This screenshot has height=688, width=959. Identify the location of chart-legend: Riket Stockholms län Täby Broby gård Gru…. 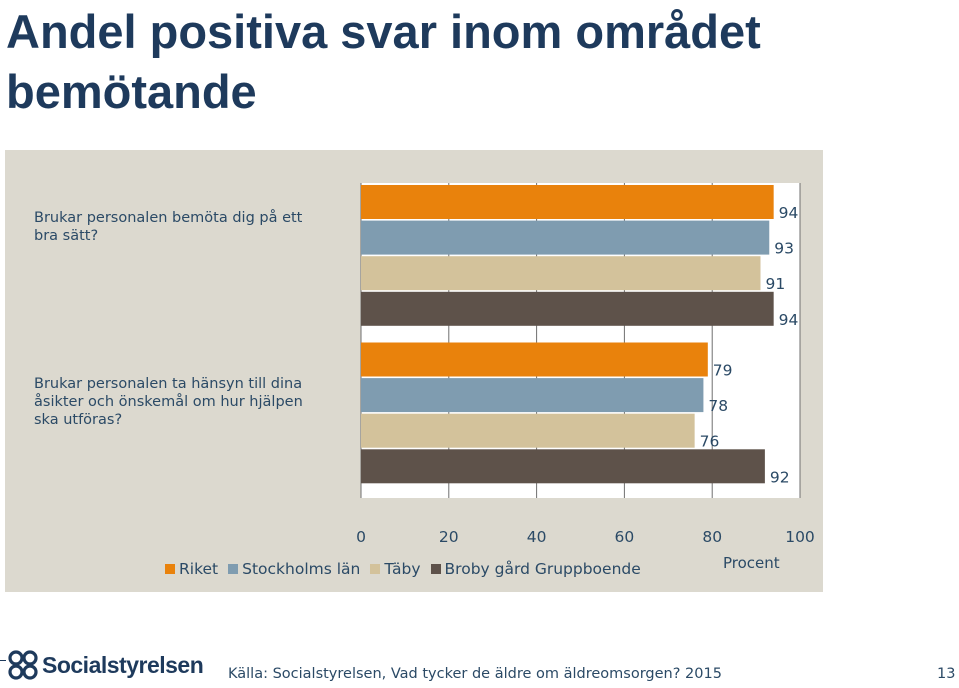
(408, 569).